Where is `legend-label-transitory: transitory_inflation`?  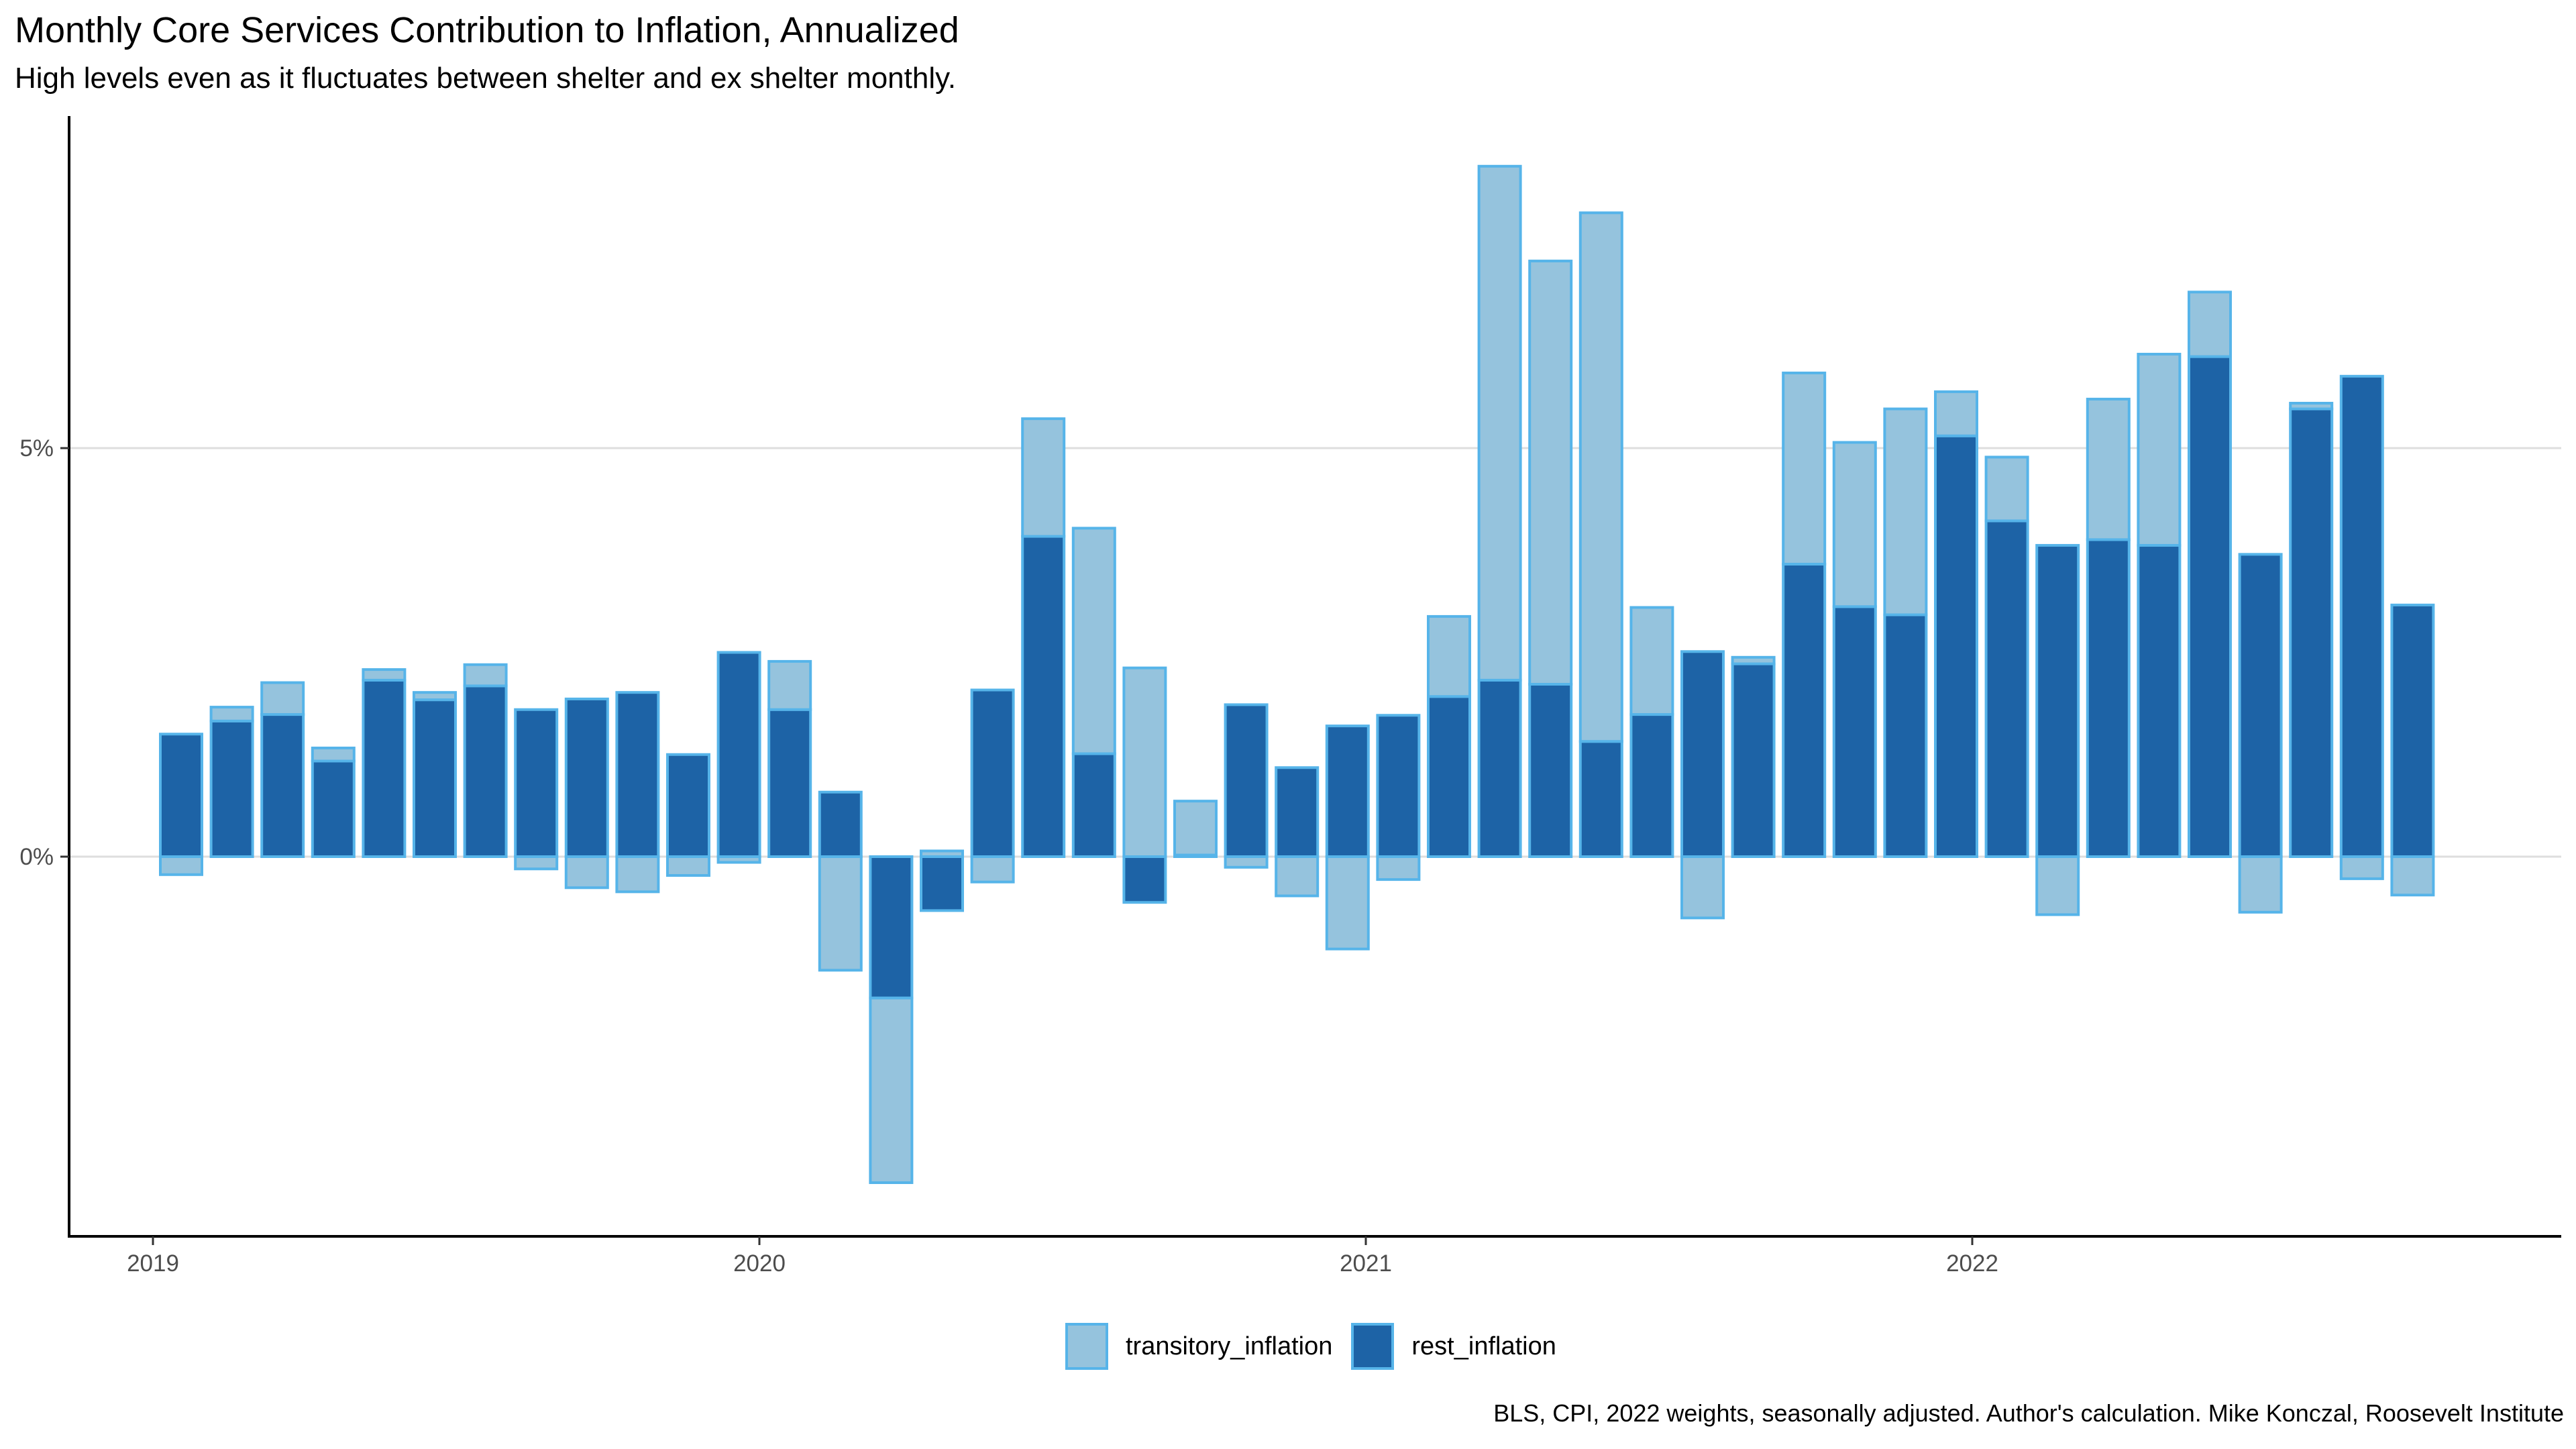 legend-label-transitory: transitory_inflation is located at coordinates (1229, 1346).